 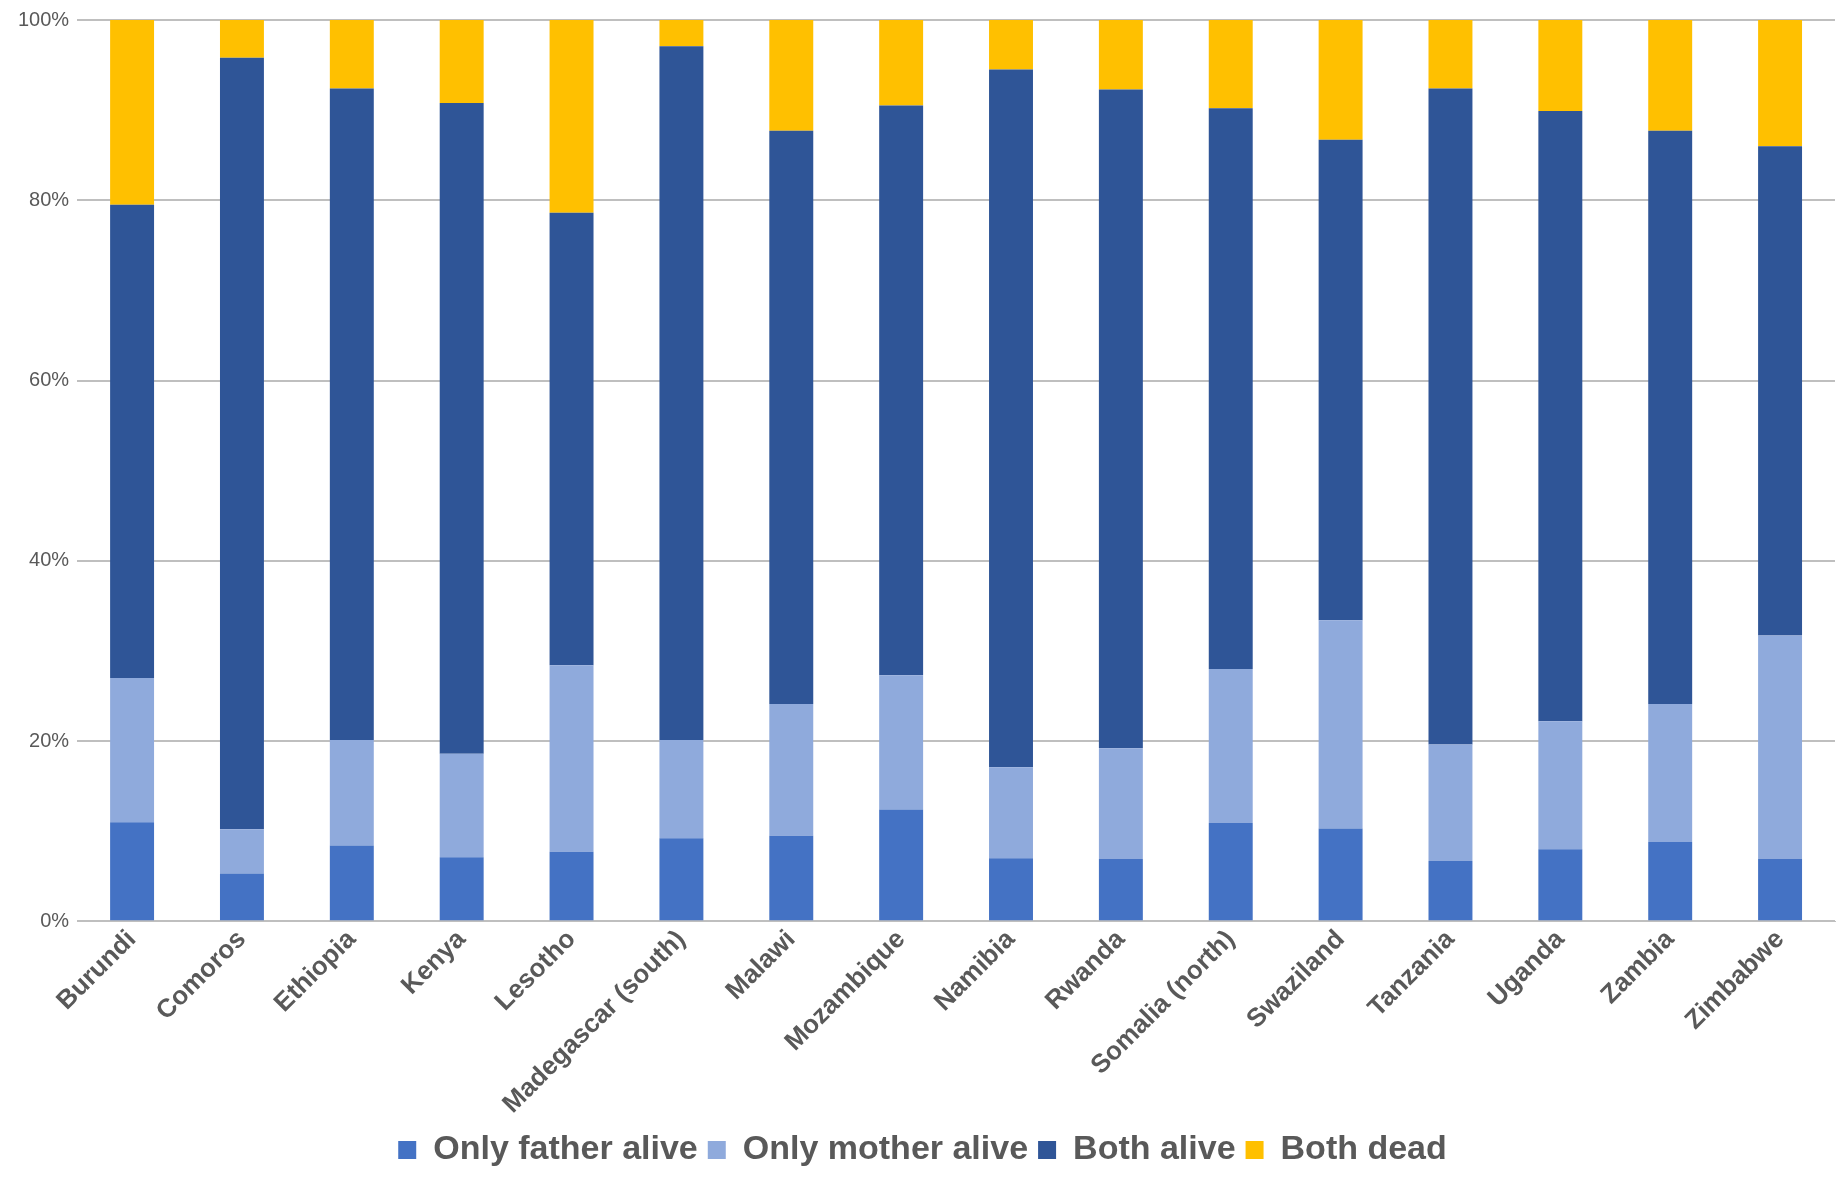 I want to click on legend-label: Both dead, so click(x=1363, y=1147).